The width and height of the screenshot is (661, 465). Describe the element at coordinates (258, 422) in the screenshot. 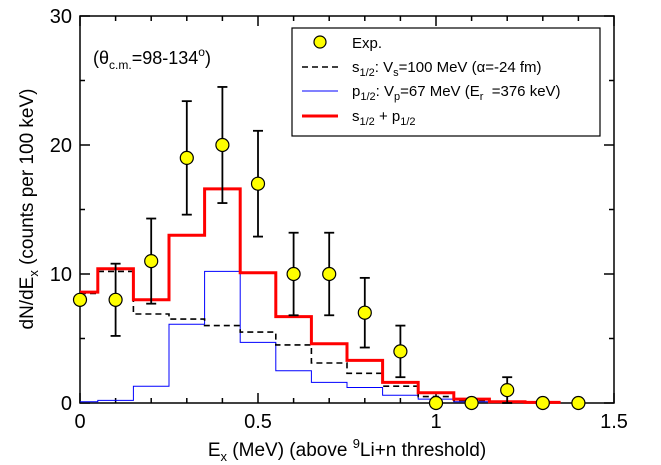

I see `x-tick-label: 0.5` at that location.